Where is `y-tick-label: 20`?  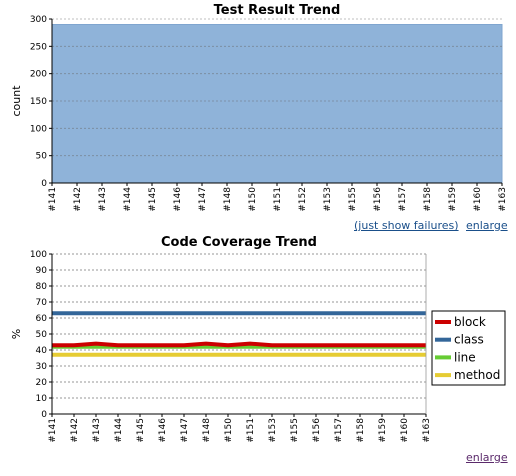
y-tick-label: 20 is located at coordinates (42, 383).